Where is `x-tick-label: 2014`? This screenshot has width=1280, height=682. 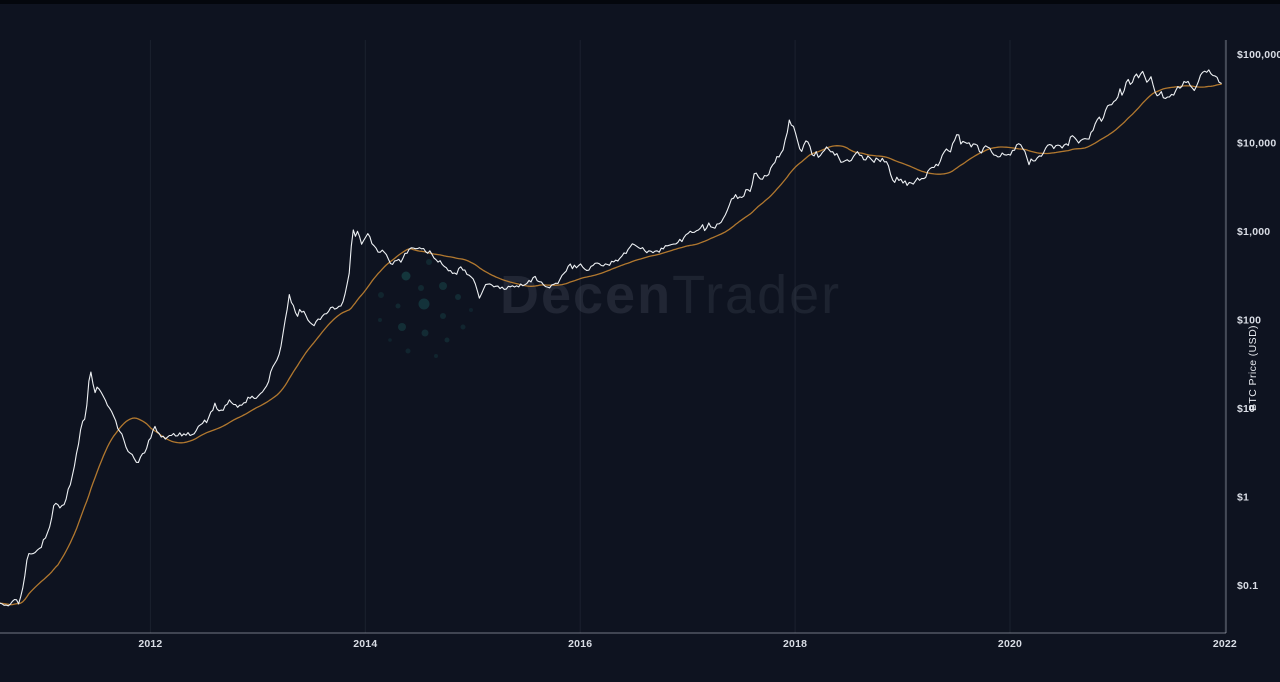 x-tick-label: 2014 is located at coordinates (365, 644).